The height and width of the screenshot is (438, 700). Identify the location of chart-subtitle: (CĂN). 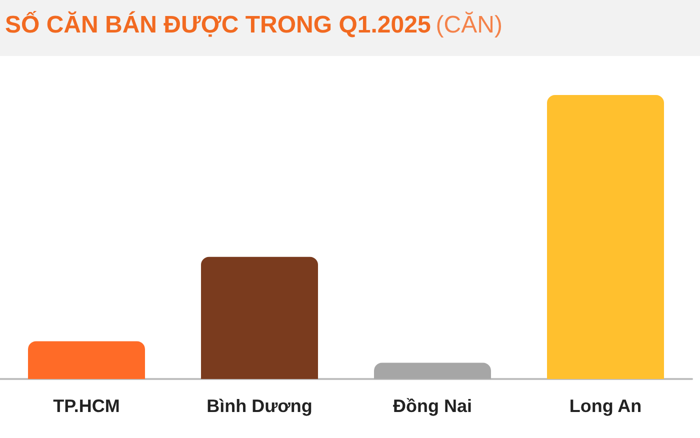
(469, 25).